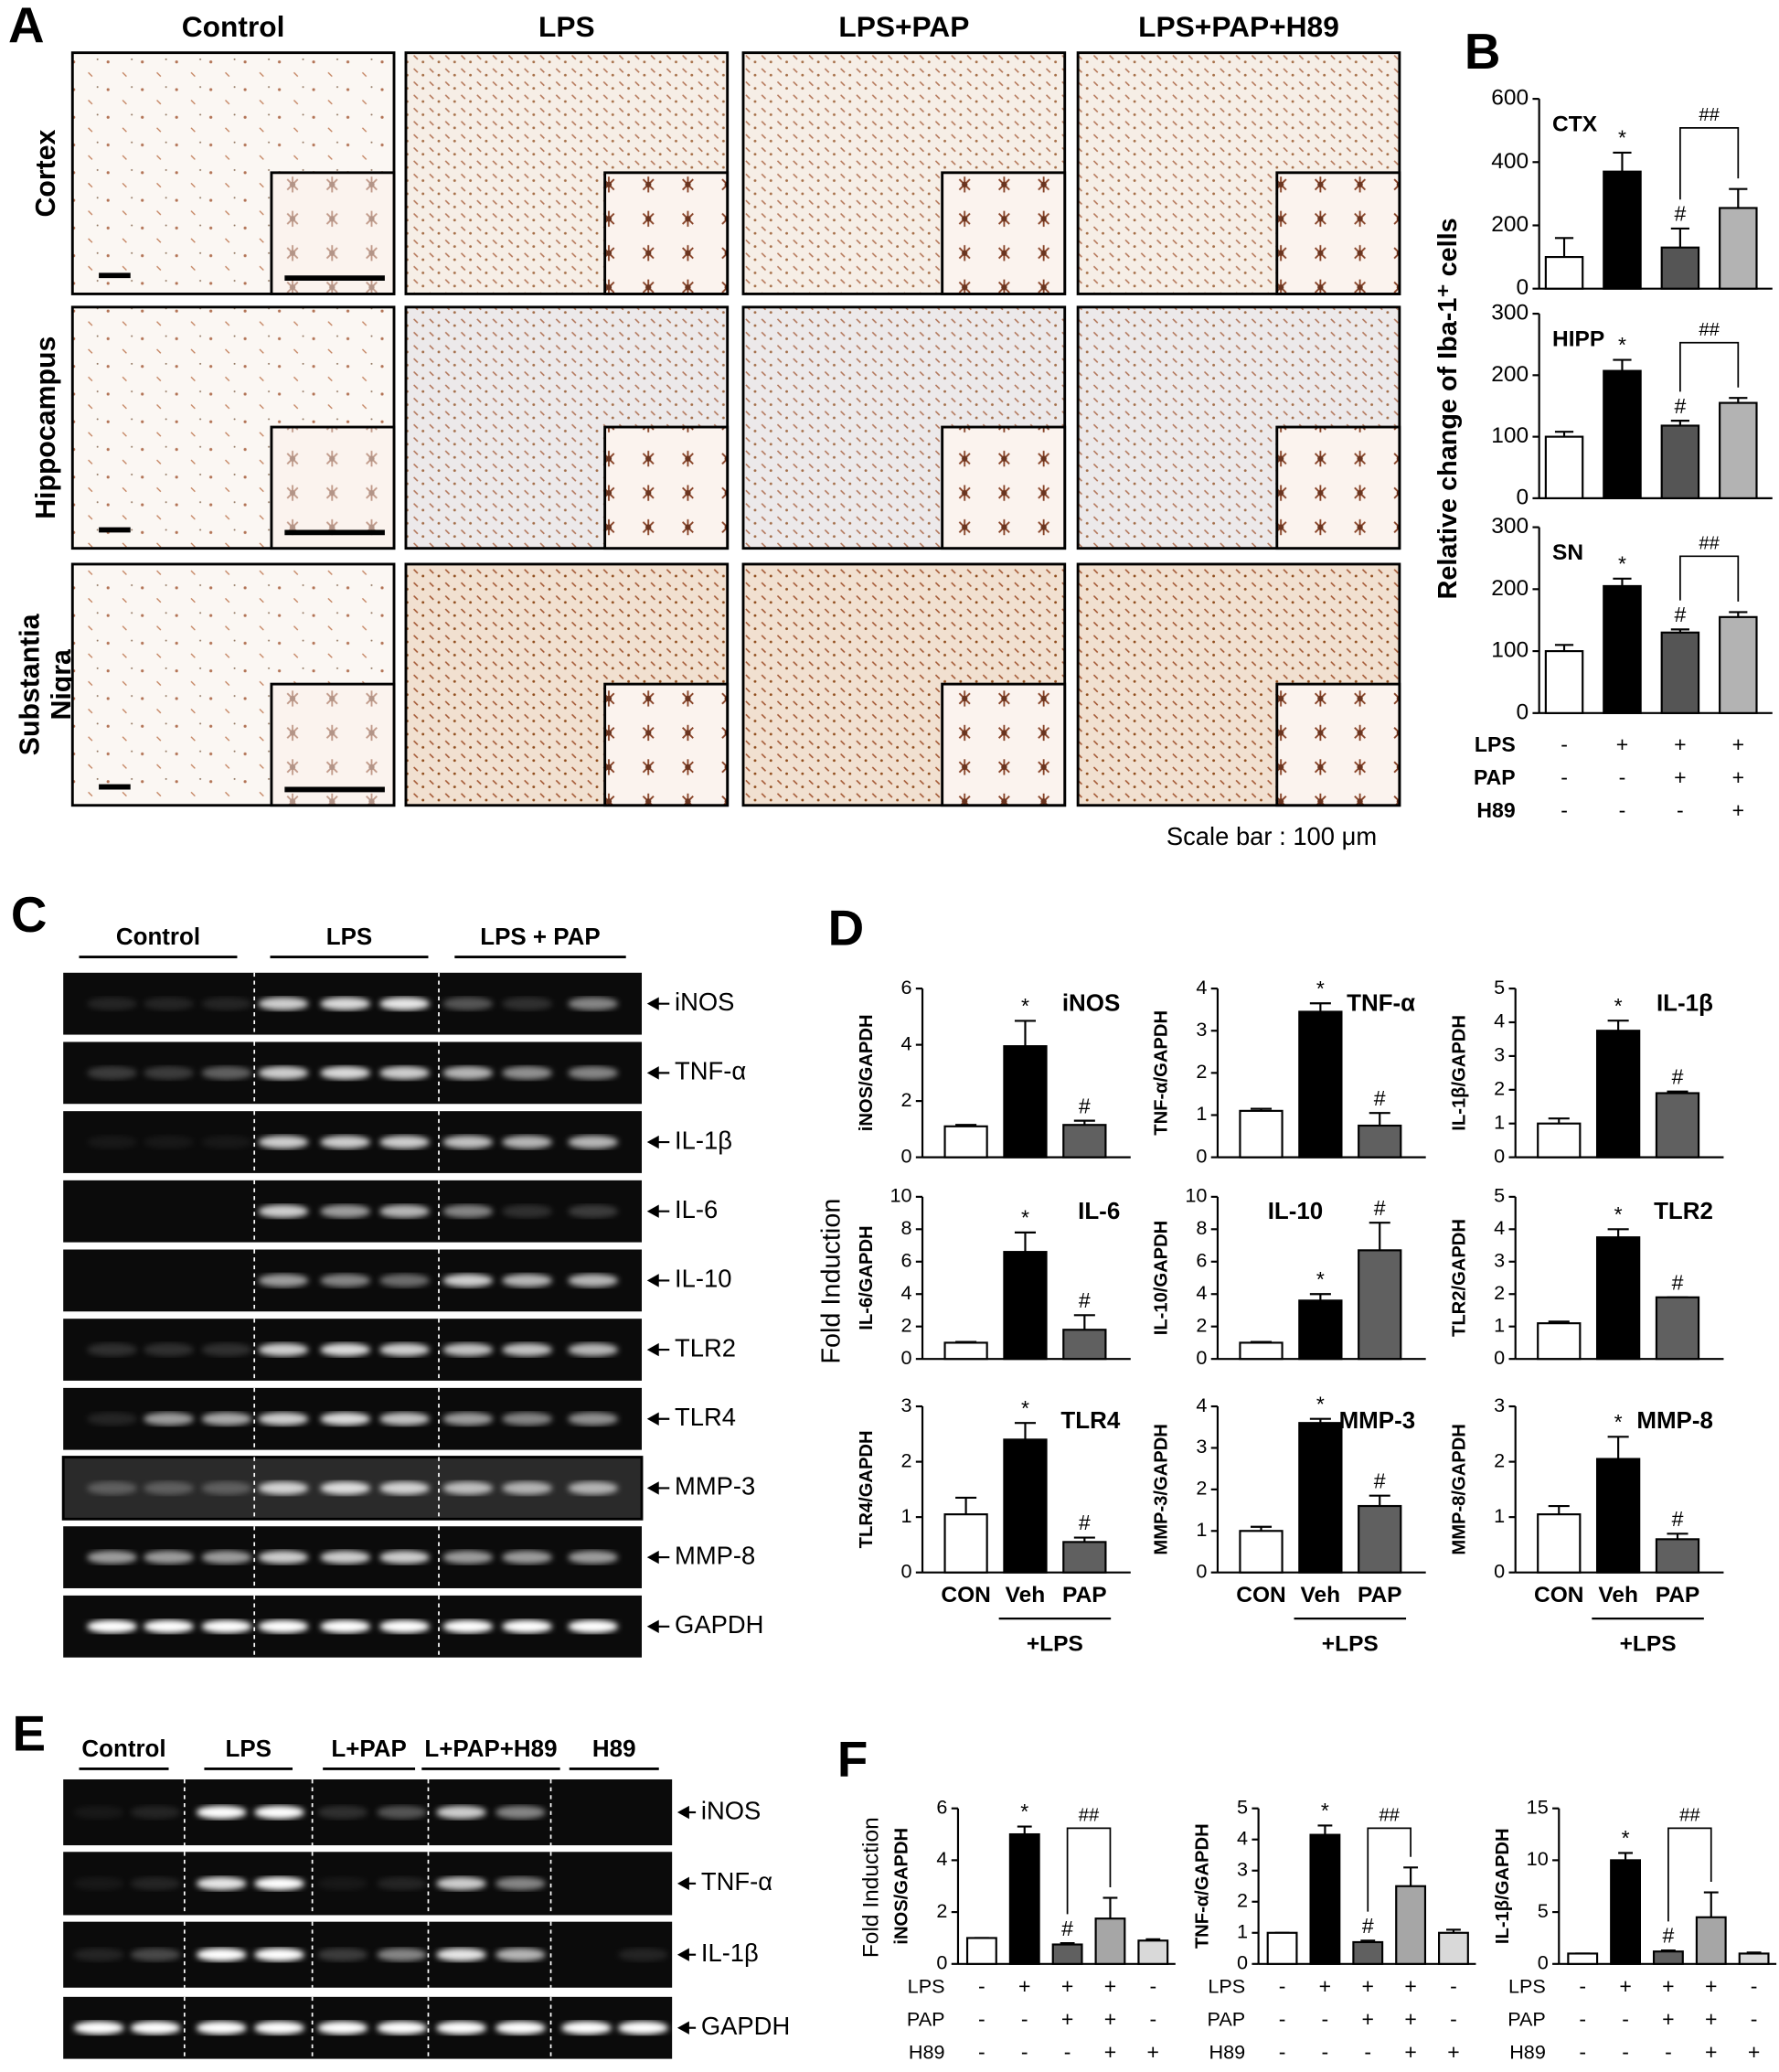 The height and width of the screenshot is (2072, 1779). I want to click on inset-cells, so click(333, 233).